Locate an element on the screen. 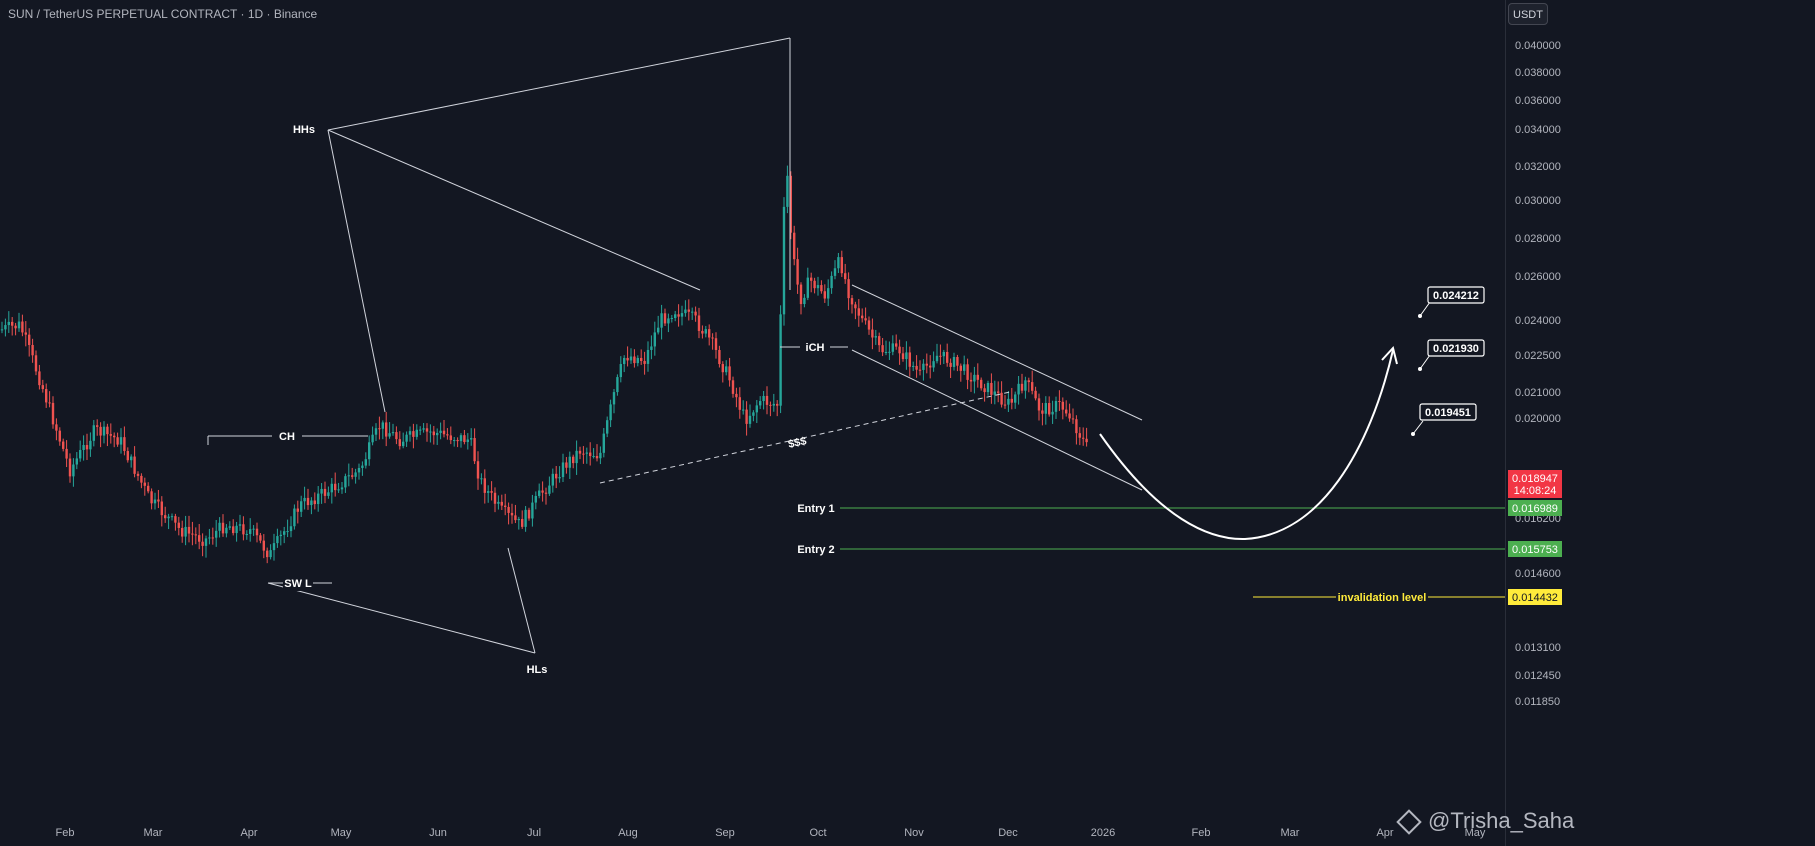  hh-line-down is located at coordinates (356, 271).